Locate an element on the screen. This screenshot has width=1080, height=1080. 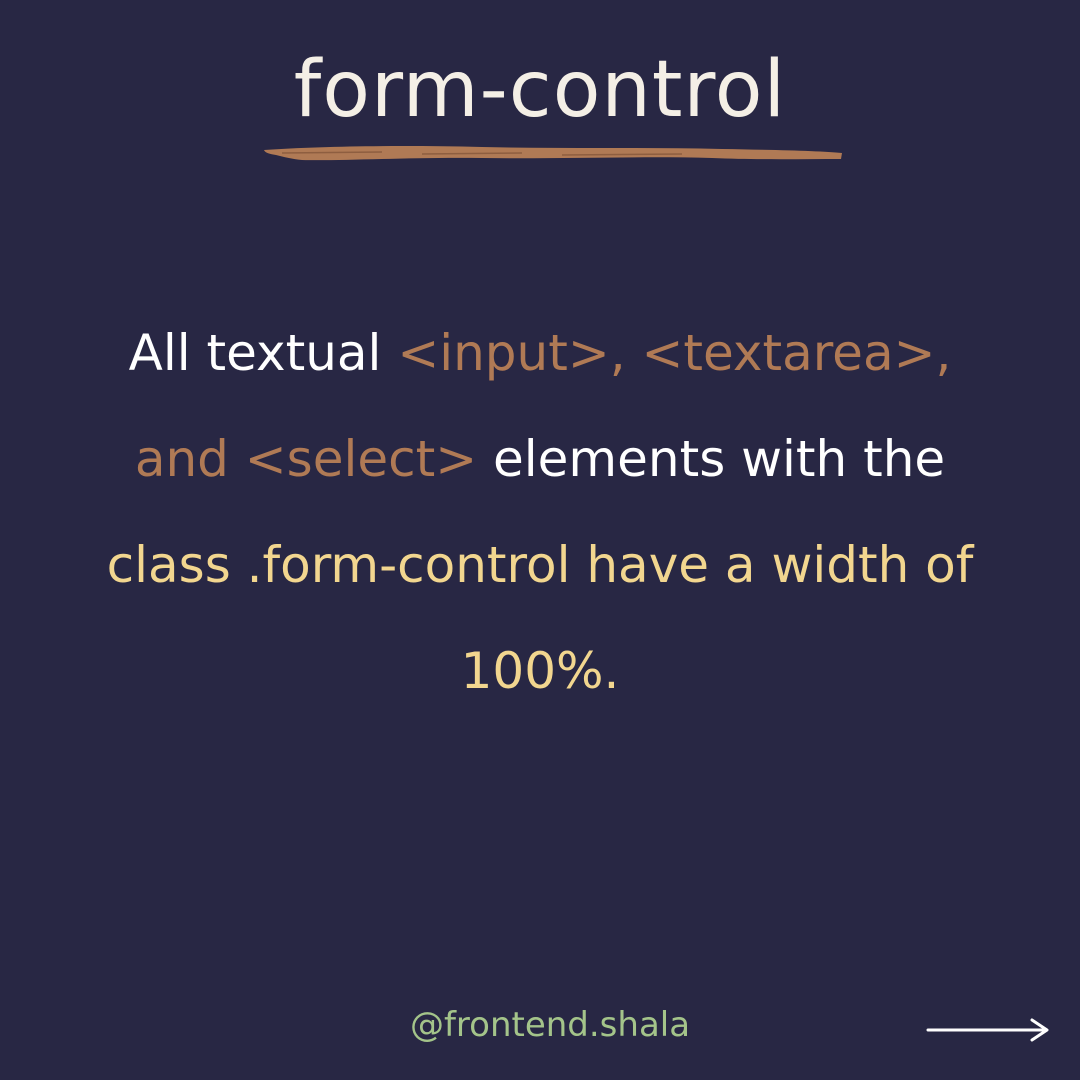
text-class-form-control: class .form-control have a width of is located at coordinates (540, 565).